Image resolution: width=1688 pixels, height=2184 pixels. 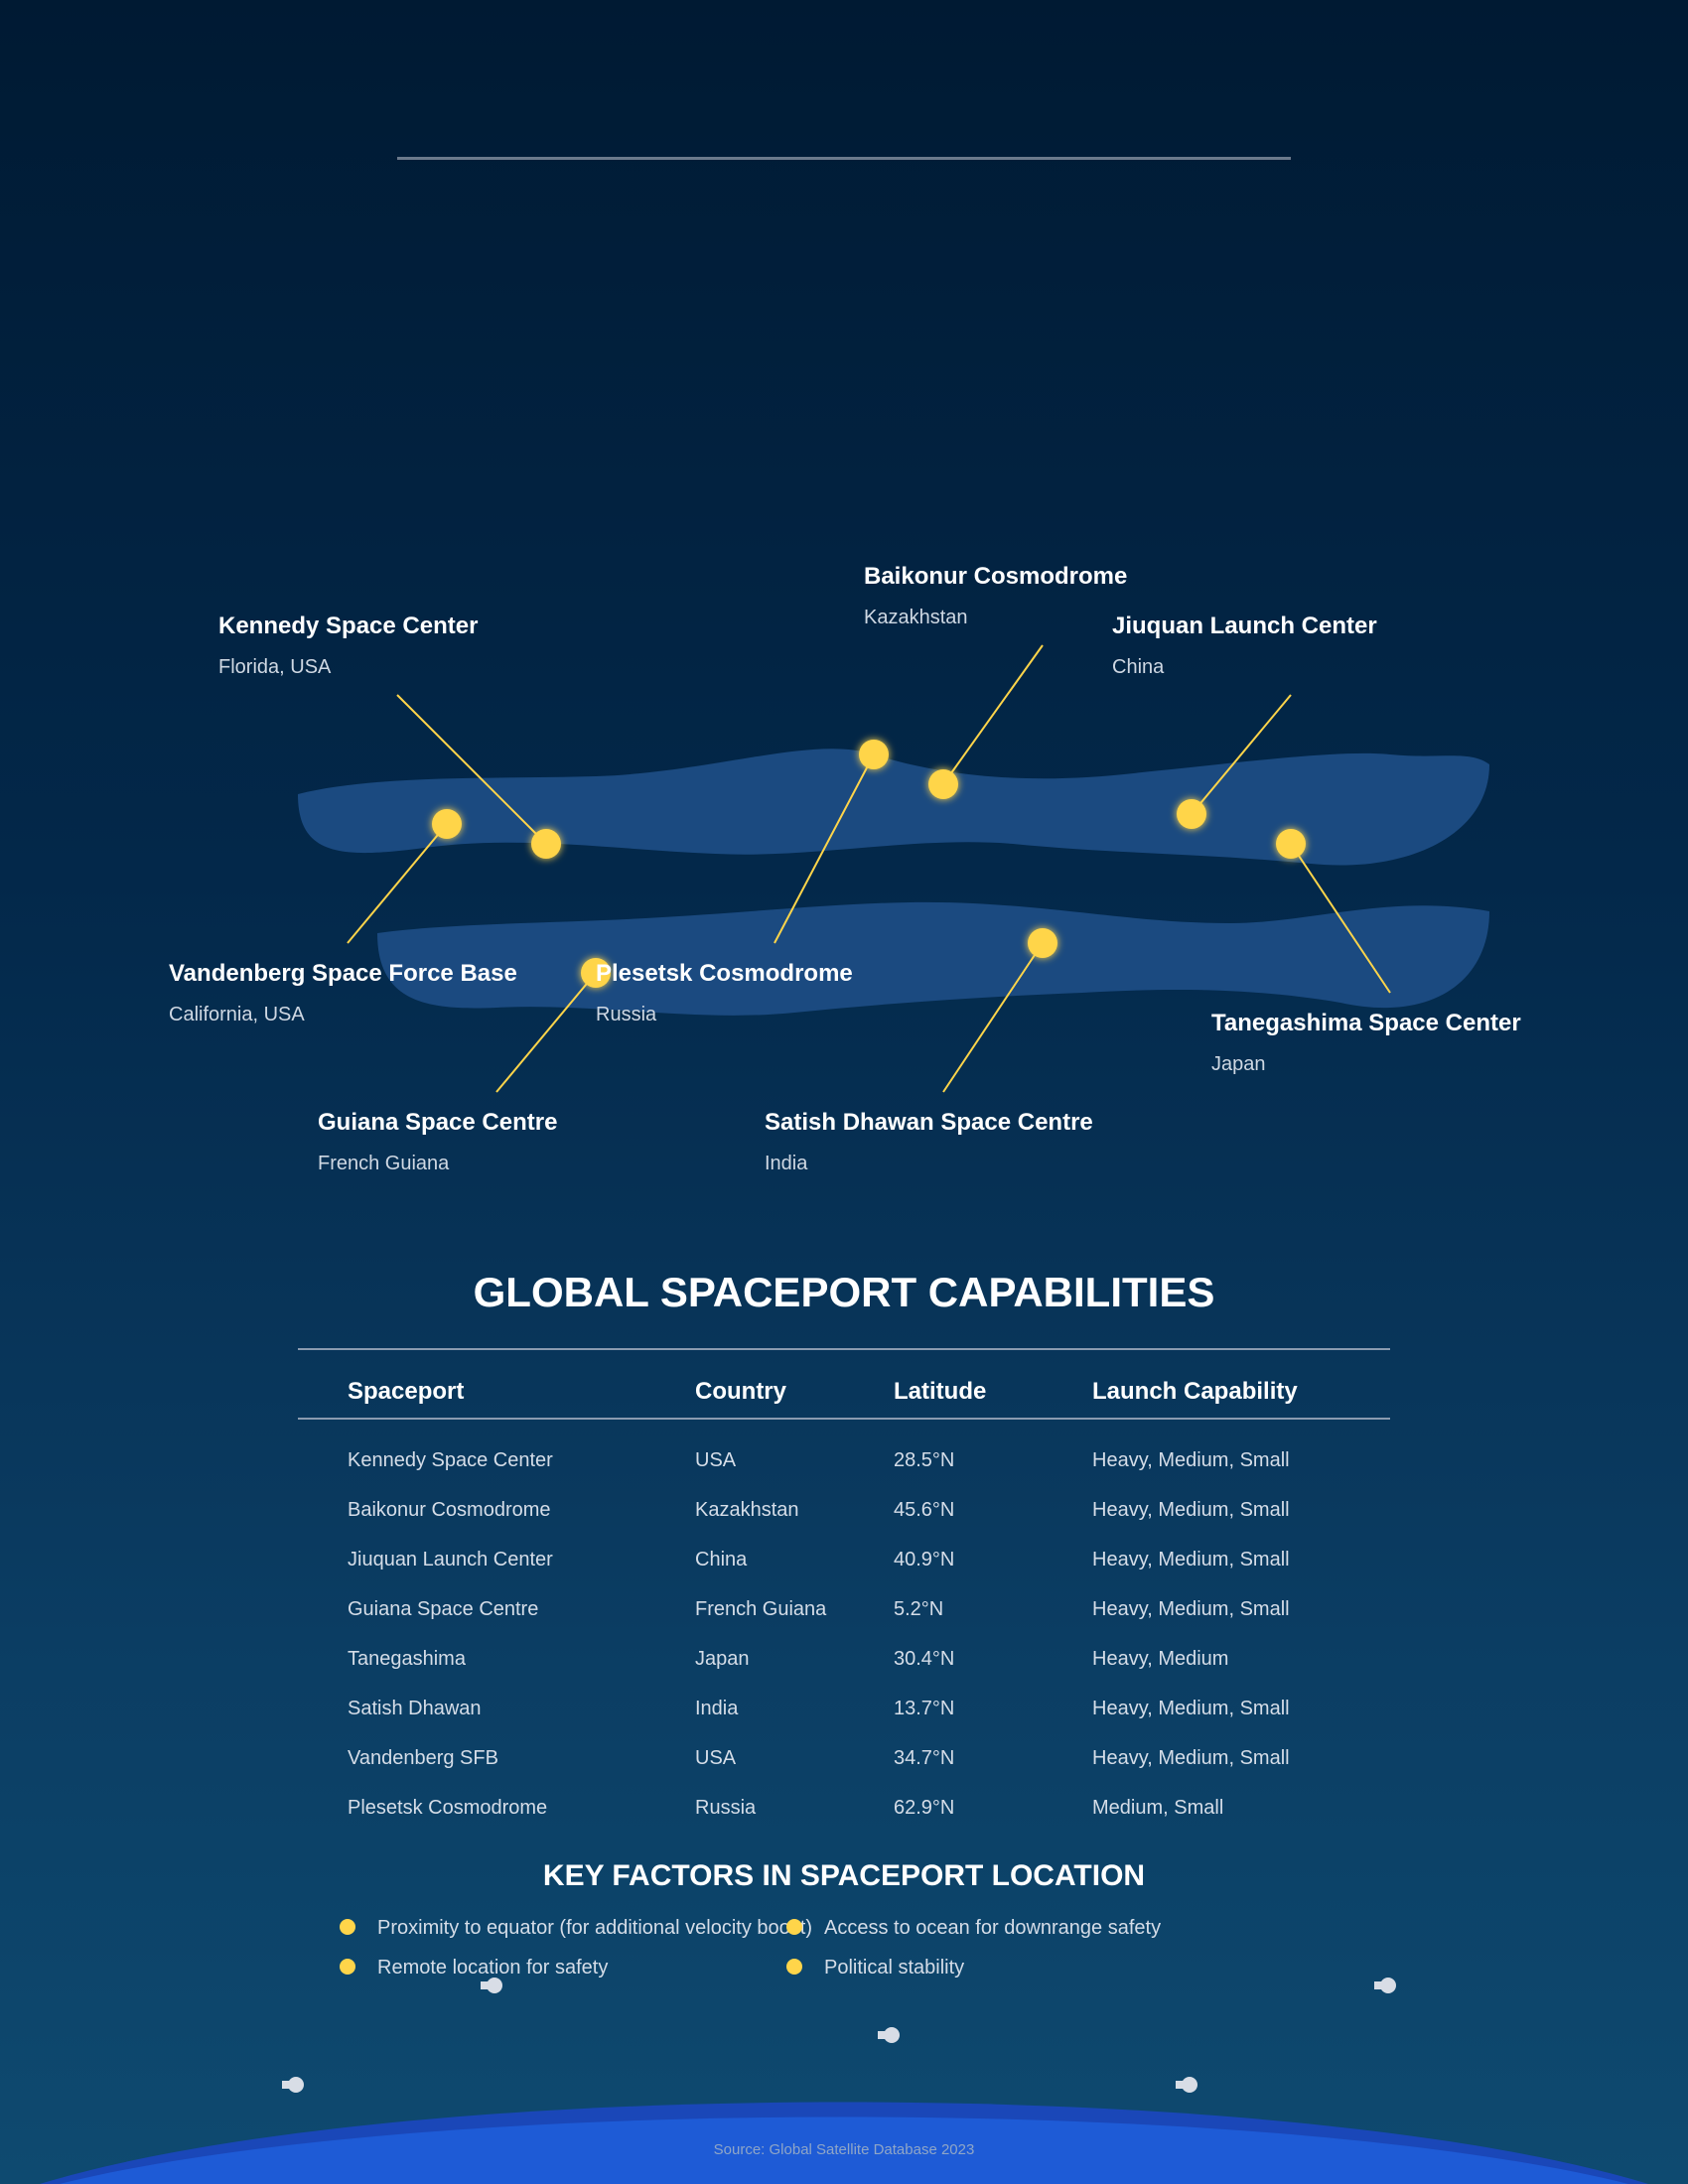 What do you see at coordinates (894, 1968) in the screenshot?
I see `factor-text: Political stability` at bounding box center [894, 1968].